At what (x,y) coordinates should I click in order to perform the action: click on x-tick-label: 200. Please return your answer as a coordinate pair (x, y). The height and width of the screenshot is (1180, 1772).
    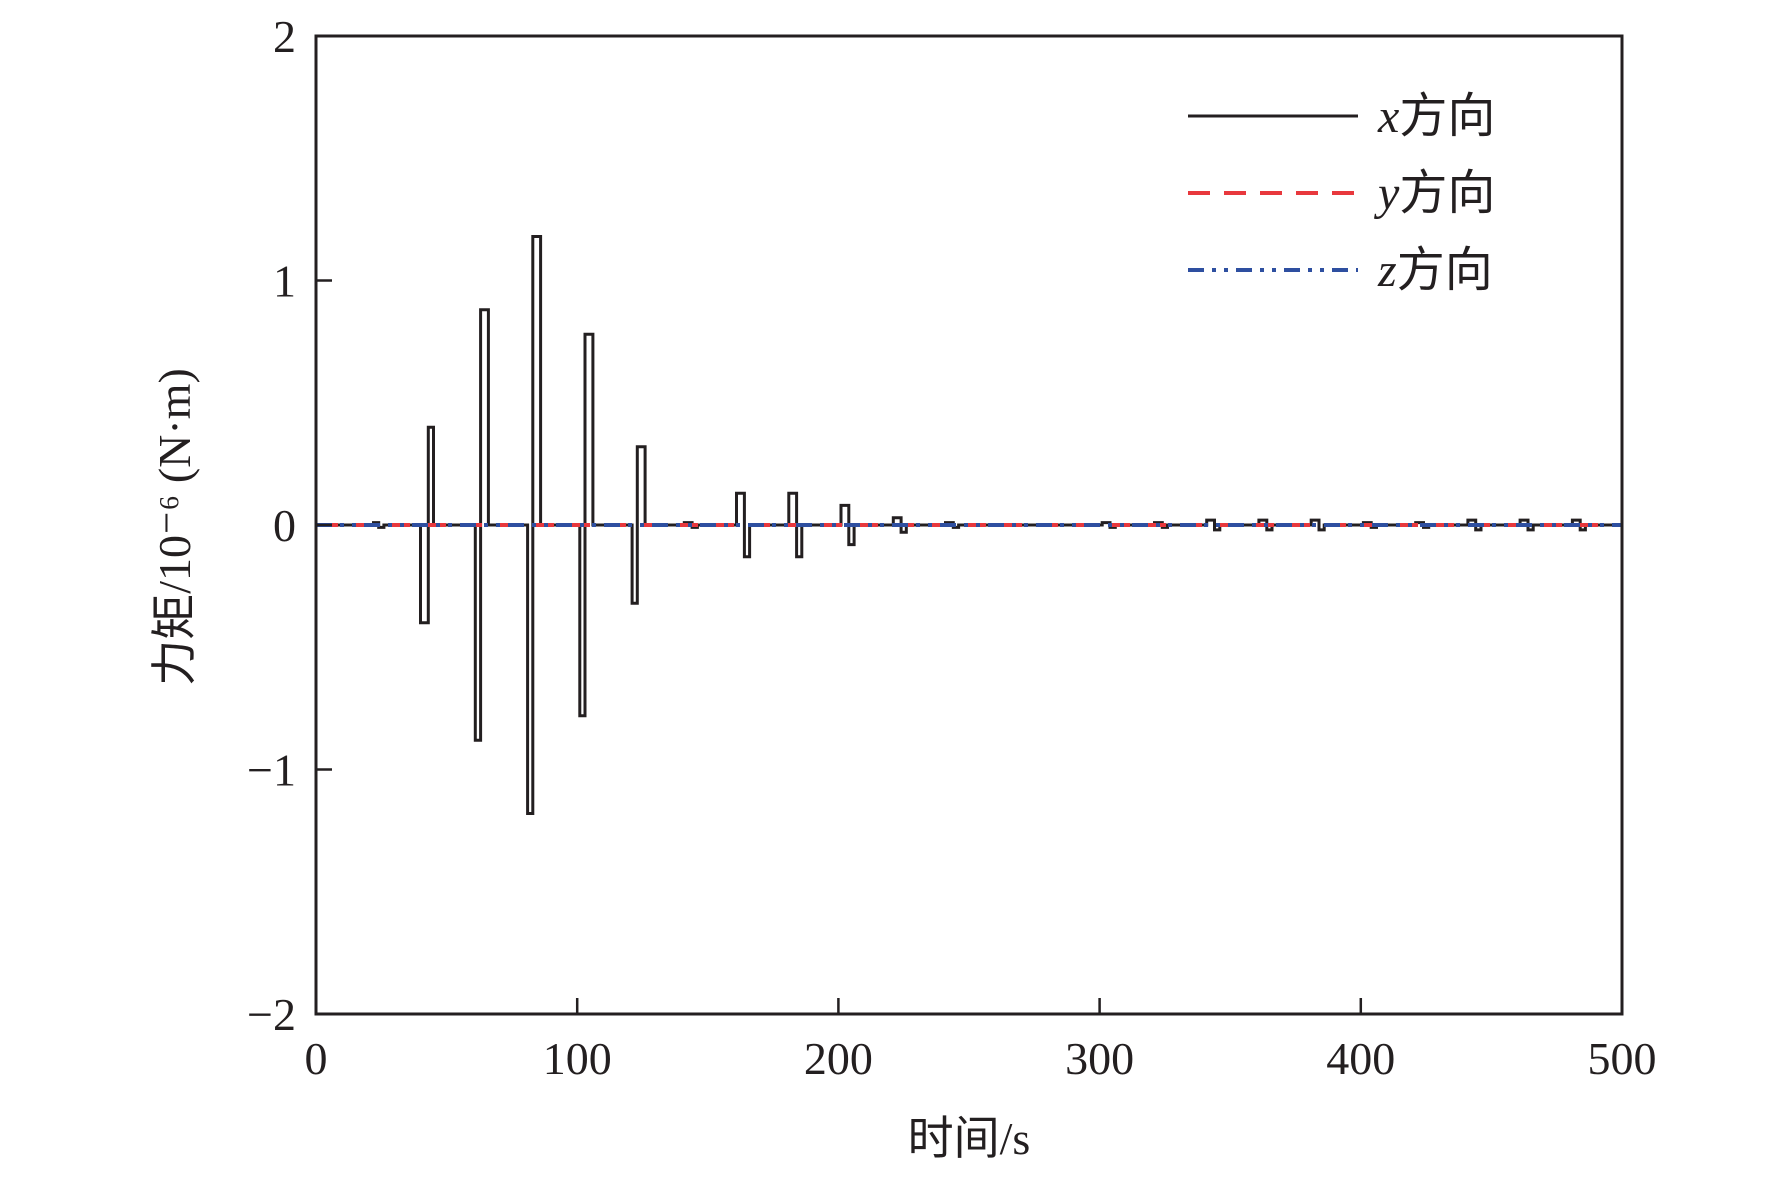
    Looking at the image, I should click on (838, 1058).